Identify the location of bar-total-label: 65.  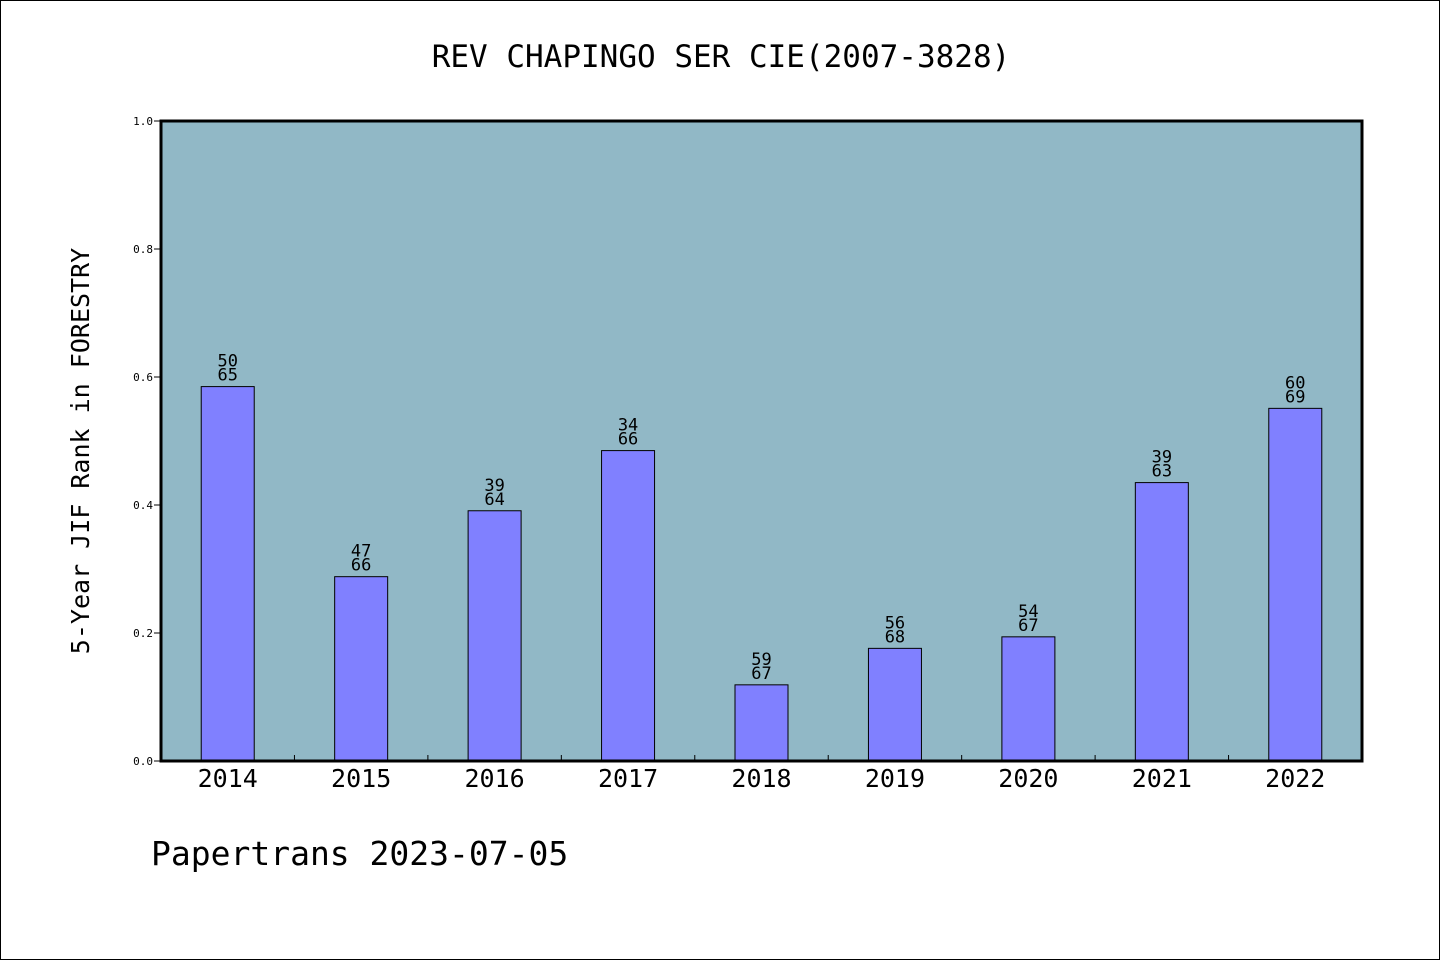
(227, 376).